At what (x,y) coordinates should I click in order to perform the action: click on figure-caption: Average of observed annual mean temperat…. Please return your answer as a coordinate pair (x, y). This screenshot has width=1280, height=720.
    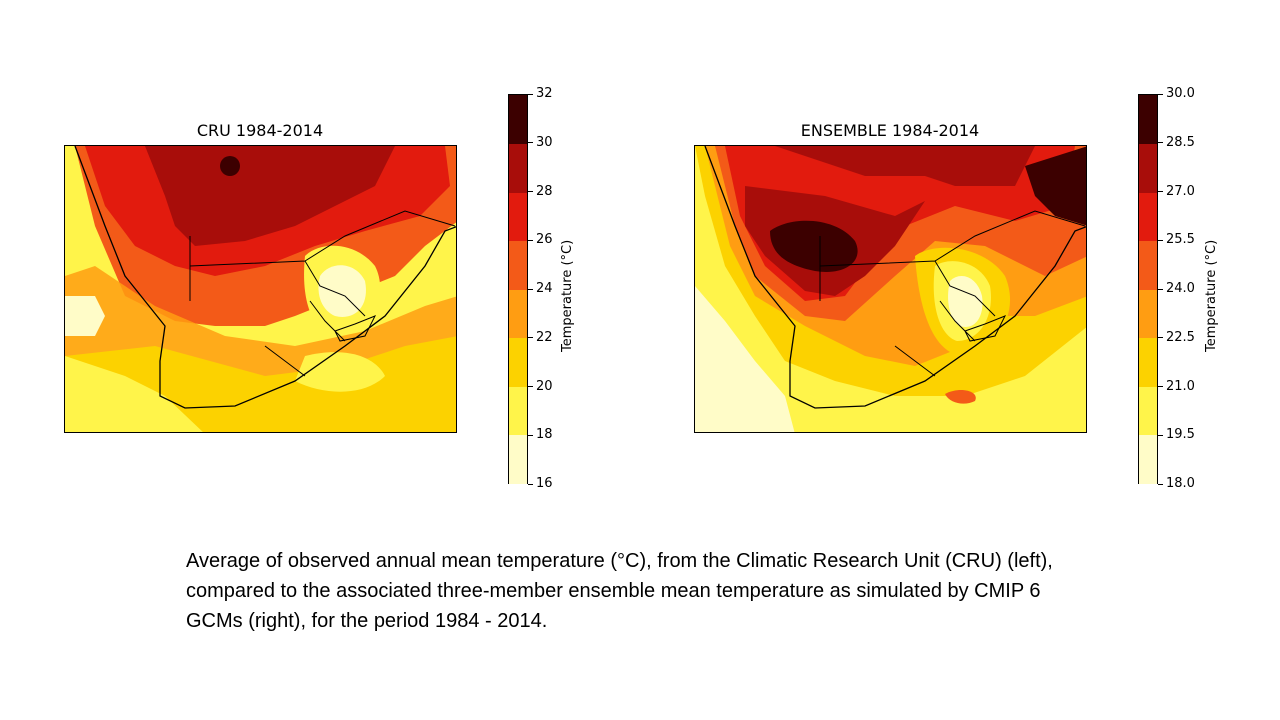
    Looking at the image, I should click on (619, 591).